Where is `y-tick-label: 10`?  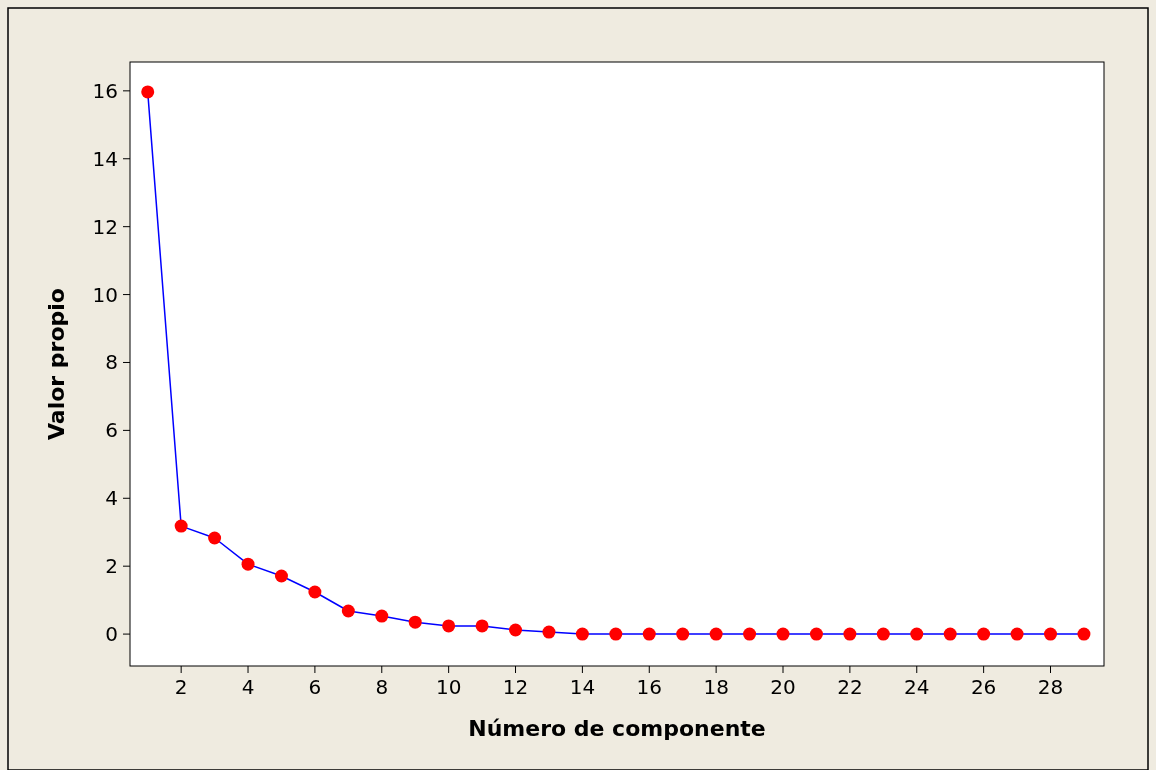
y-tick-label: 10 is located at coordinates (105, 294).